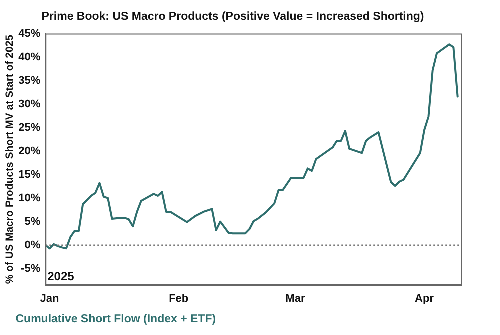 This screenshot has height=335, width=500. What do you see at coordinates (29, 174) in the screenshot?
I see `y-tick-label: 15%` at bounding box center [29, 174].